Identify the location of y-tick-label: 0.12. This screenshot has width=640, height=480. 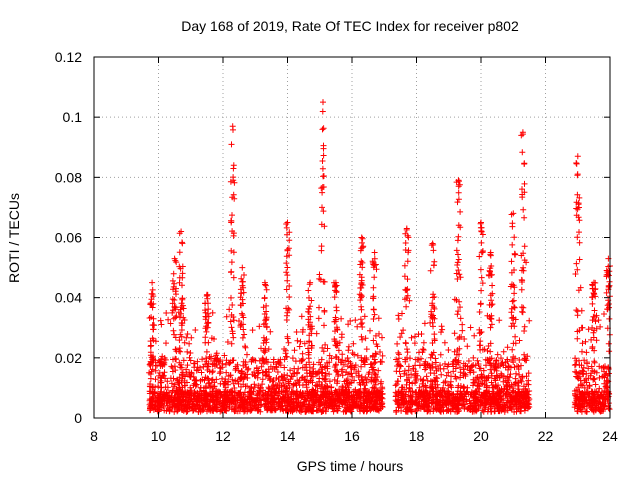
(68, 57).